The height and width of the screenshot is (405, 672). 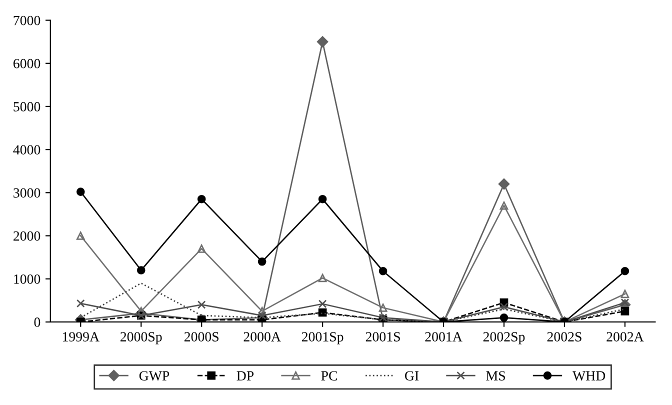 What do you see at coordinates (262, 337) in the screenshot?
I see `x-tick-label: 2000A` at bounding box center [262, 337].